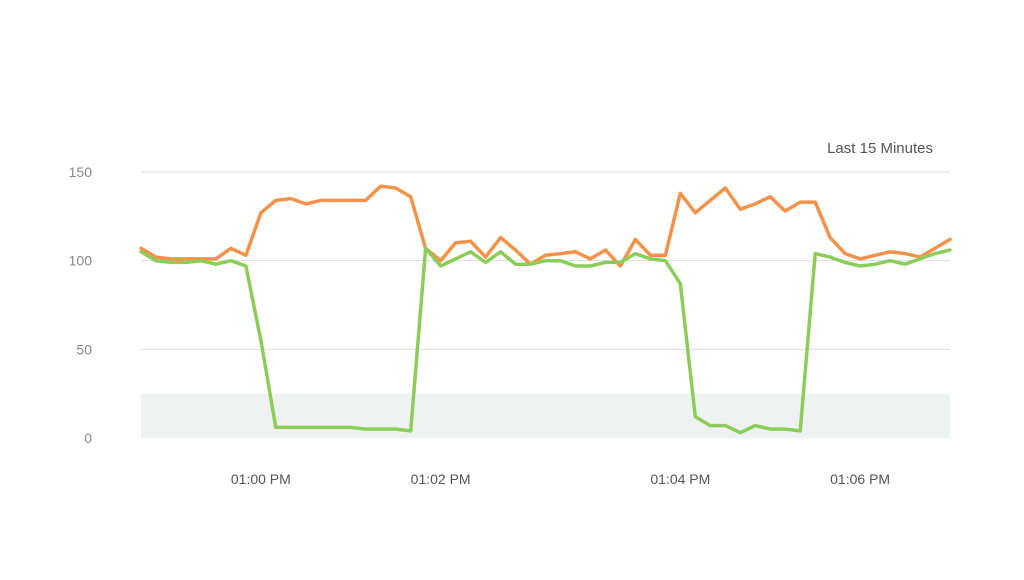 Image resolution: width=1024 pixels, height=580 pixels. Describe the element at coordinates (860, 479) in the screenshot. I see `x-tick-label: 01:06 PM` at that location.